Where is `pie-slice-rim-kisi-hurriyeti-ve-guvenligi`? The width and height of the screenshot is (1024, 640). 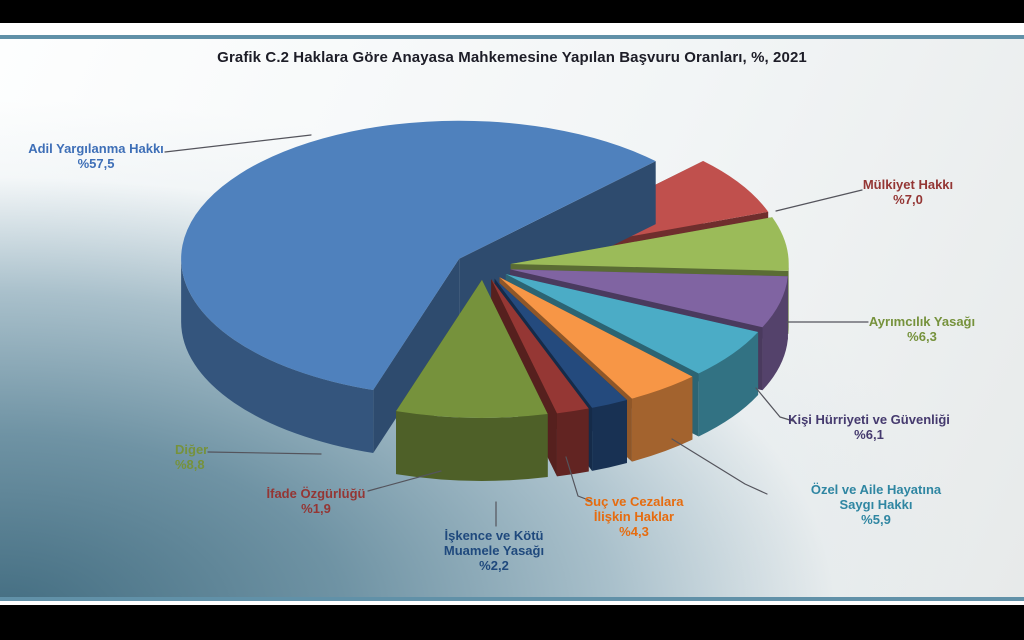 pie-slice-rim-kisi-hurriyeti-ve-guvenligi is located at coordinates (775, 333).